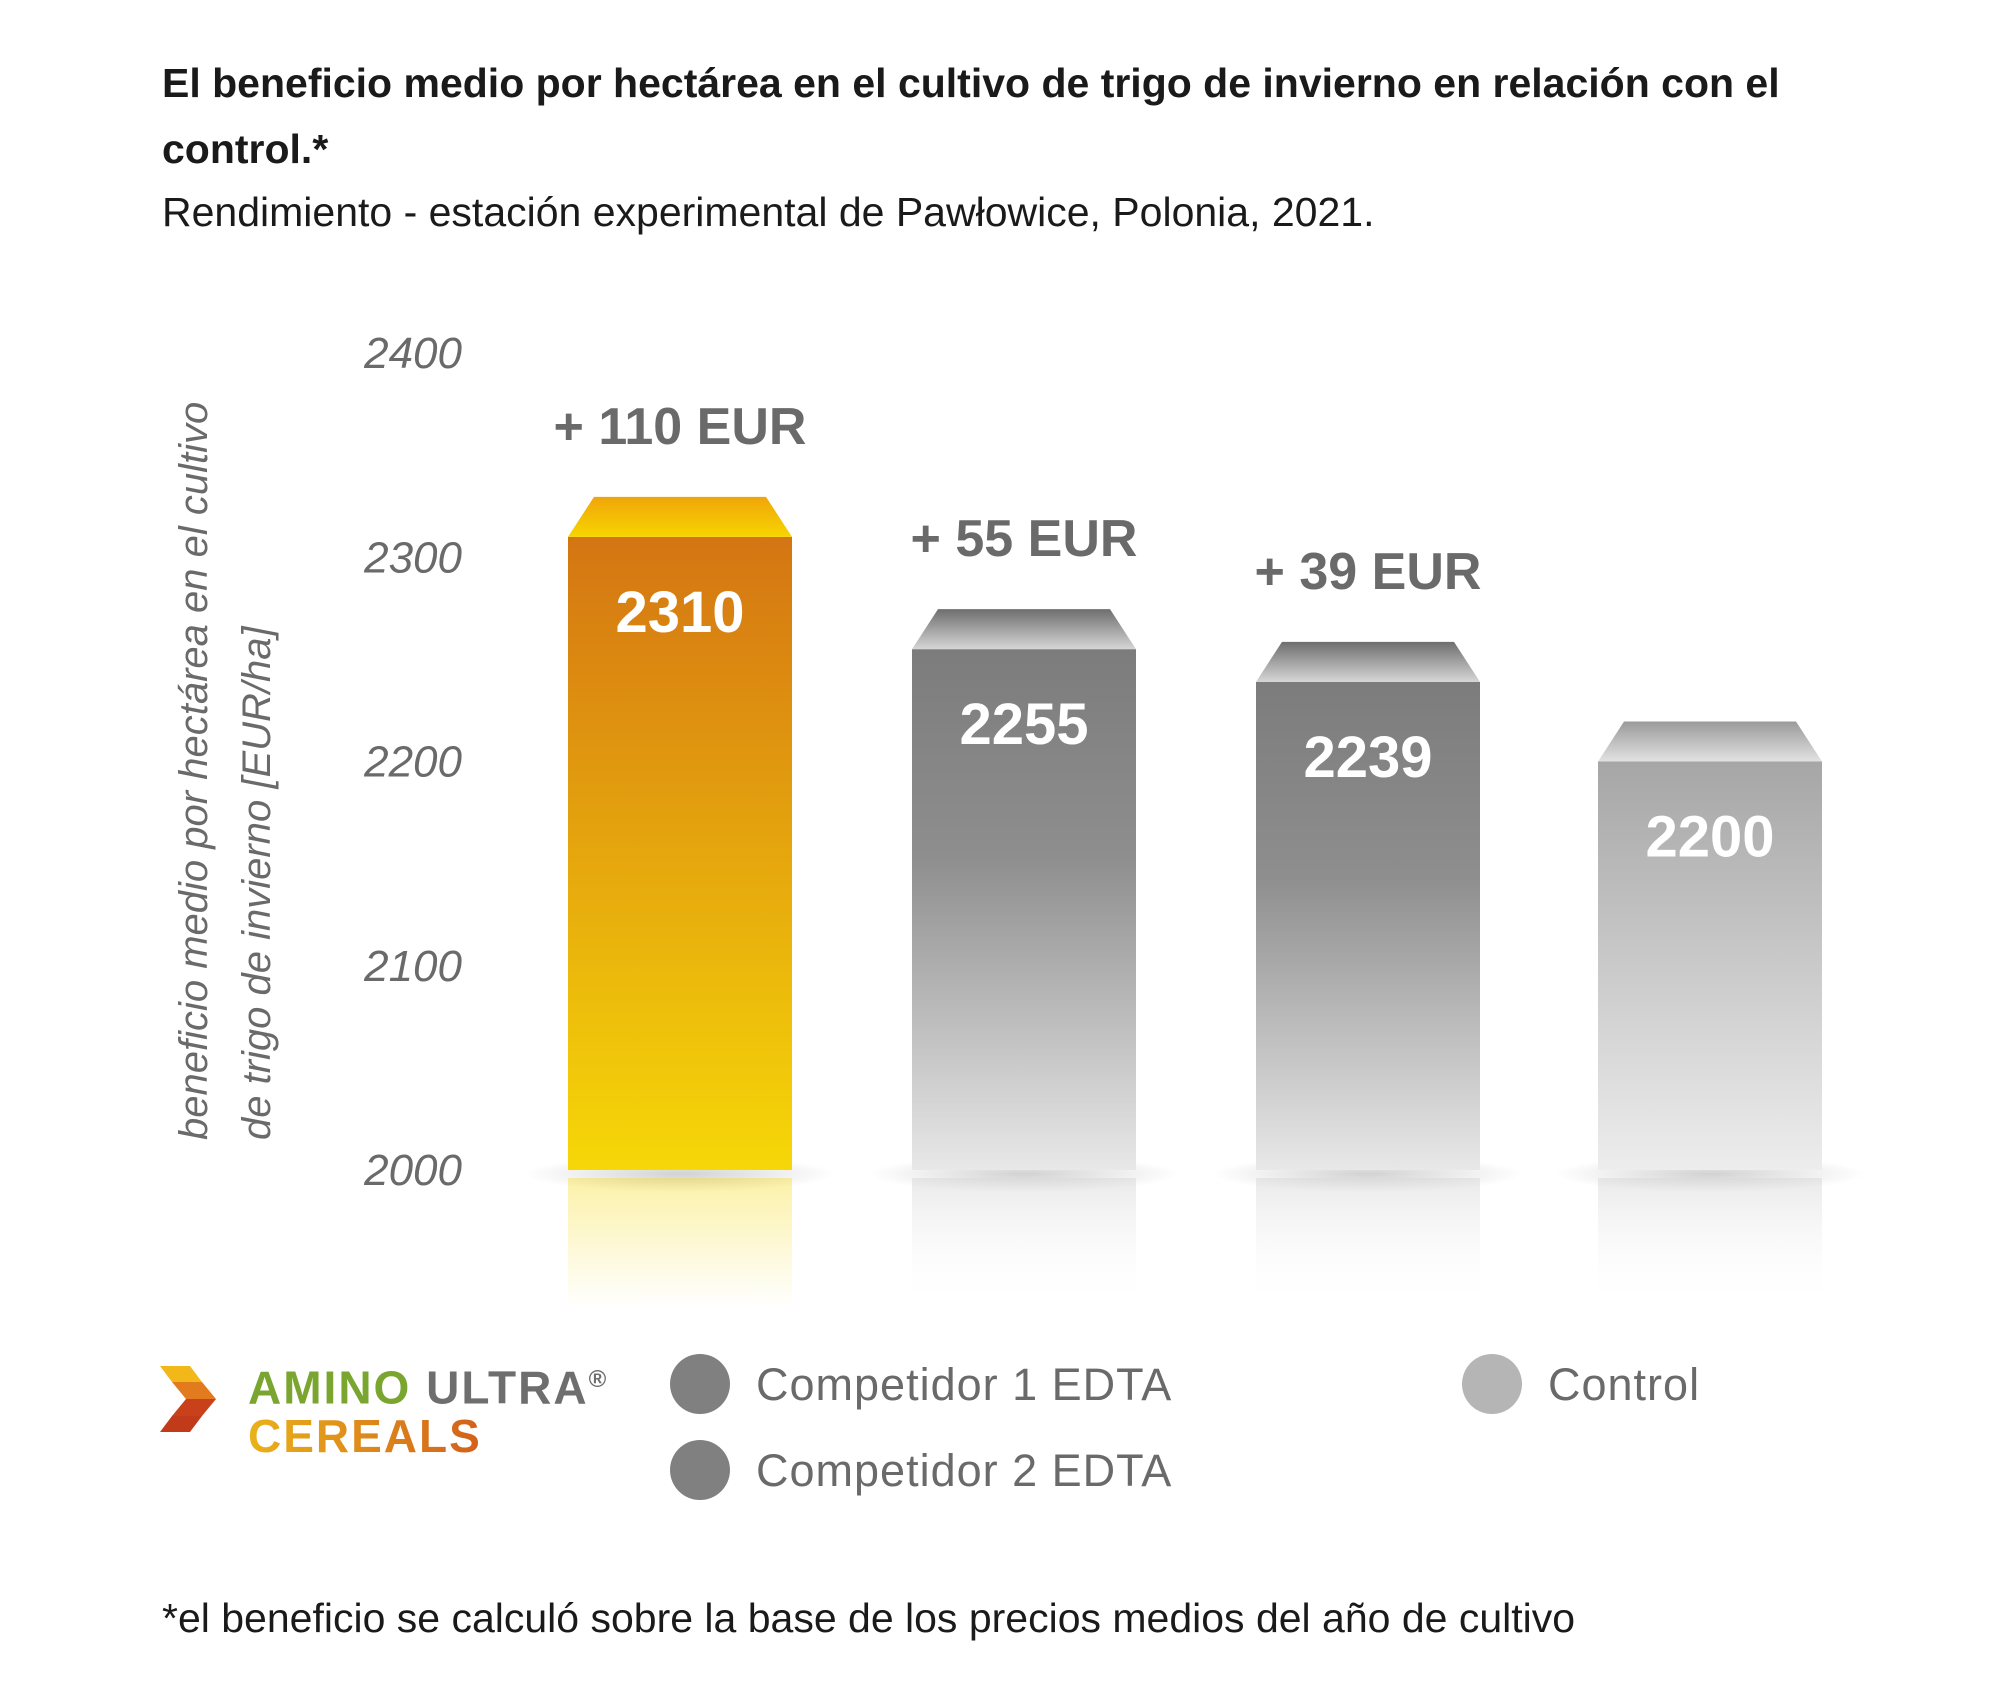  I want to click on y-axis-label-line2: de trigo de invierno [EUR/ha], so click(257, 883).